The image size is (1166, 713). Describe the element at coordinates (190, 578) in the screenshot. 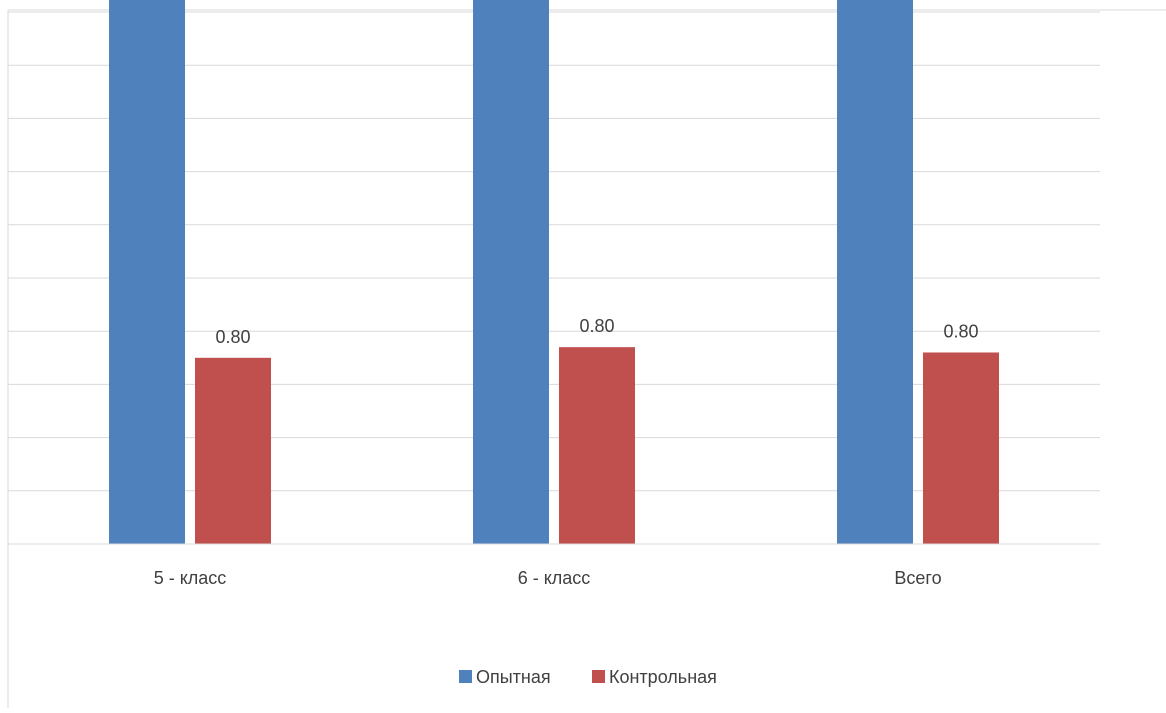

I see `x-tick-label: 5 - класс` at that location.